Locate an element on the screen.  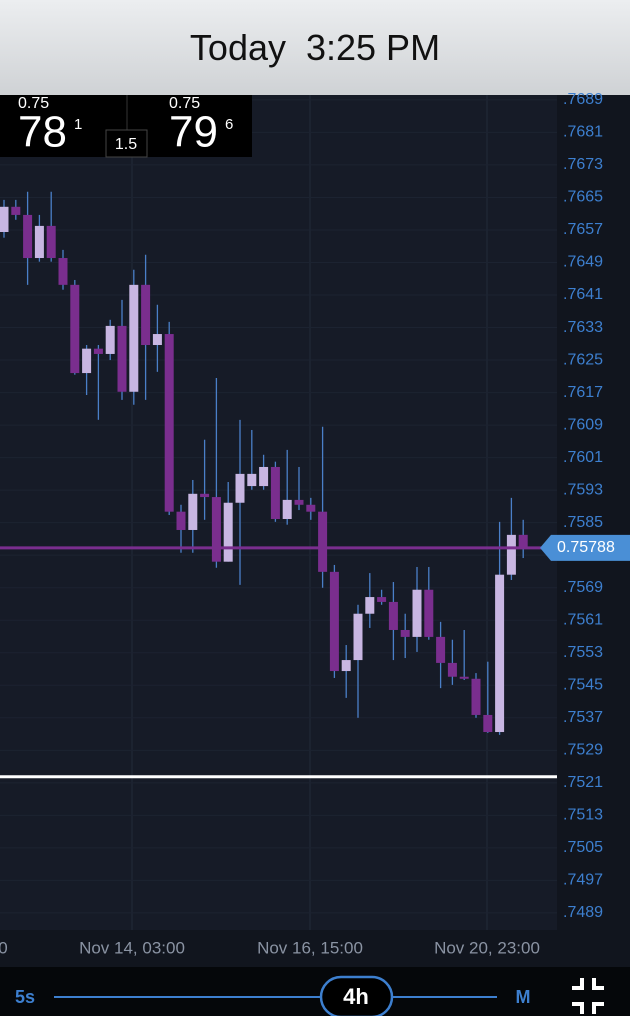
bid-big: 78 is located at coordinates (42, 132).